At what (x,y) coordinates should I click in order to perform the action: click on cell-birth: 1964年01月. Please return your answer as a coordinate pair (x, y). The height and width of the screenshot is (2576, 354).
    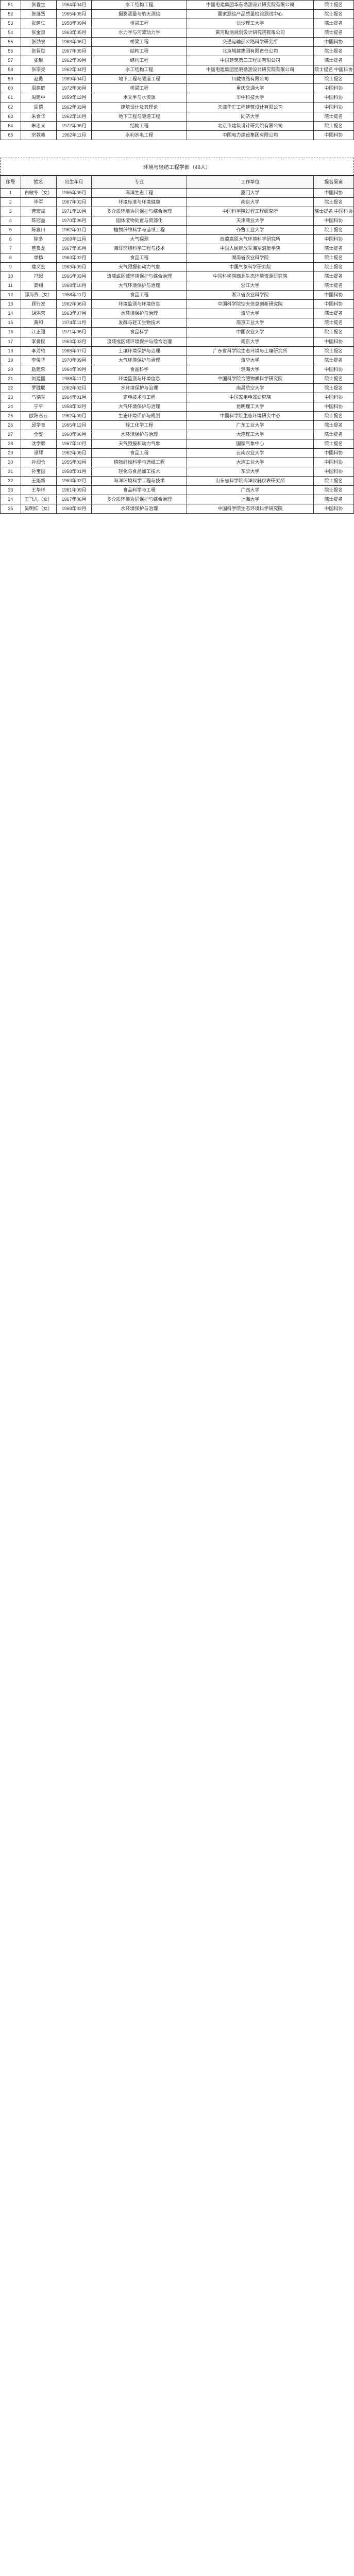
    Looking at the image, I should click on (74, 397).